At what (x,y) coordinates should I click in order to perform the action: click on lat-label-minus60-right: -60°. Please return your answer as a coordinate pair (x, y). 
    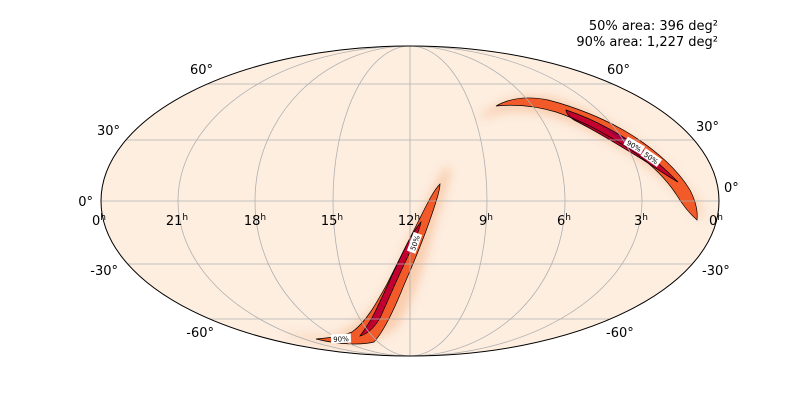
    Looking at the image, I should click on (620, 333).